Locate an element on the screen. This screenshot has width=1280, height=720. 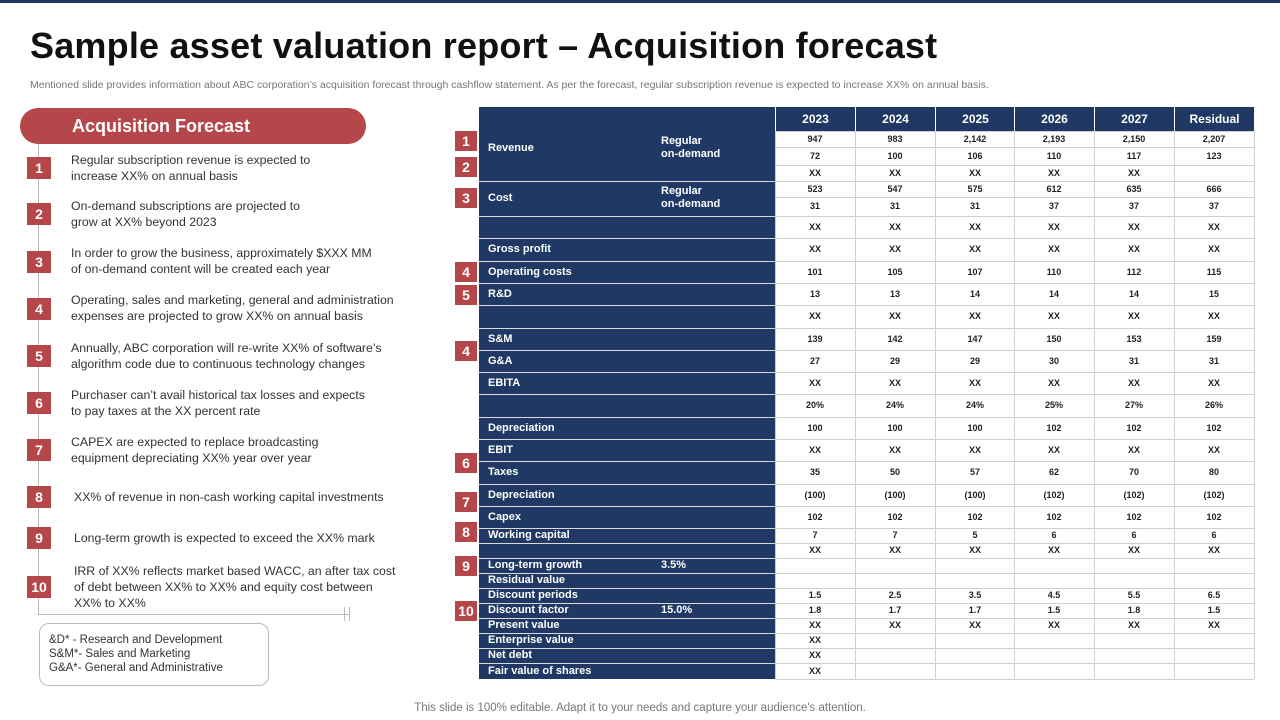
table-cell: 29 is located at coordinates (894, 360).